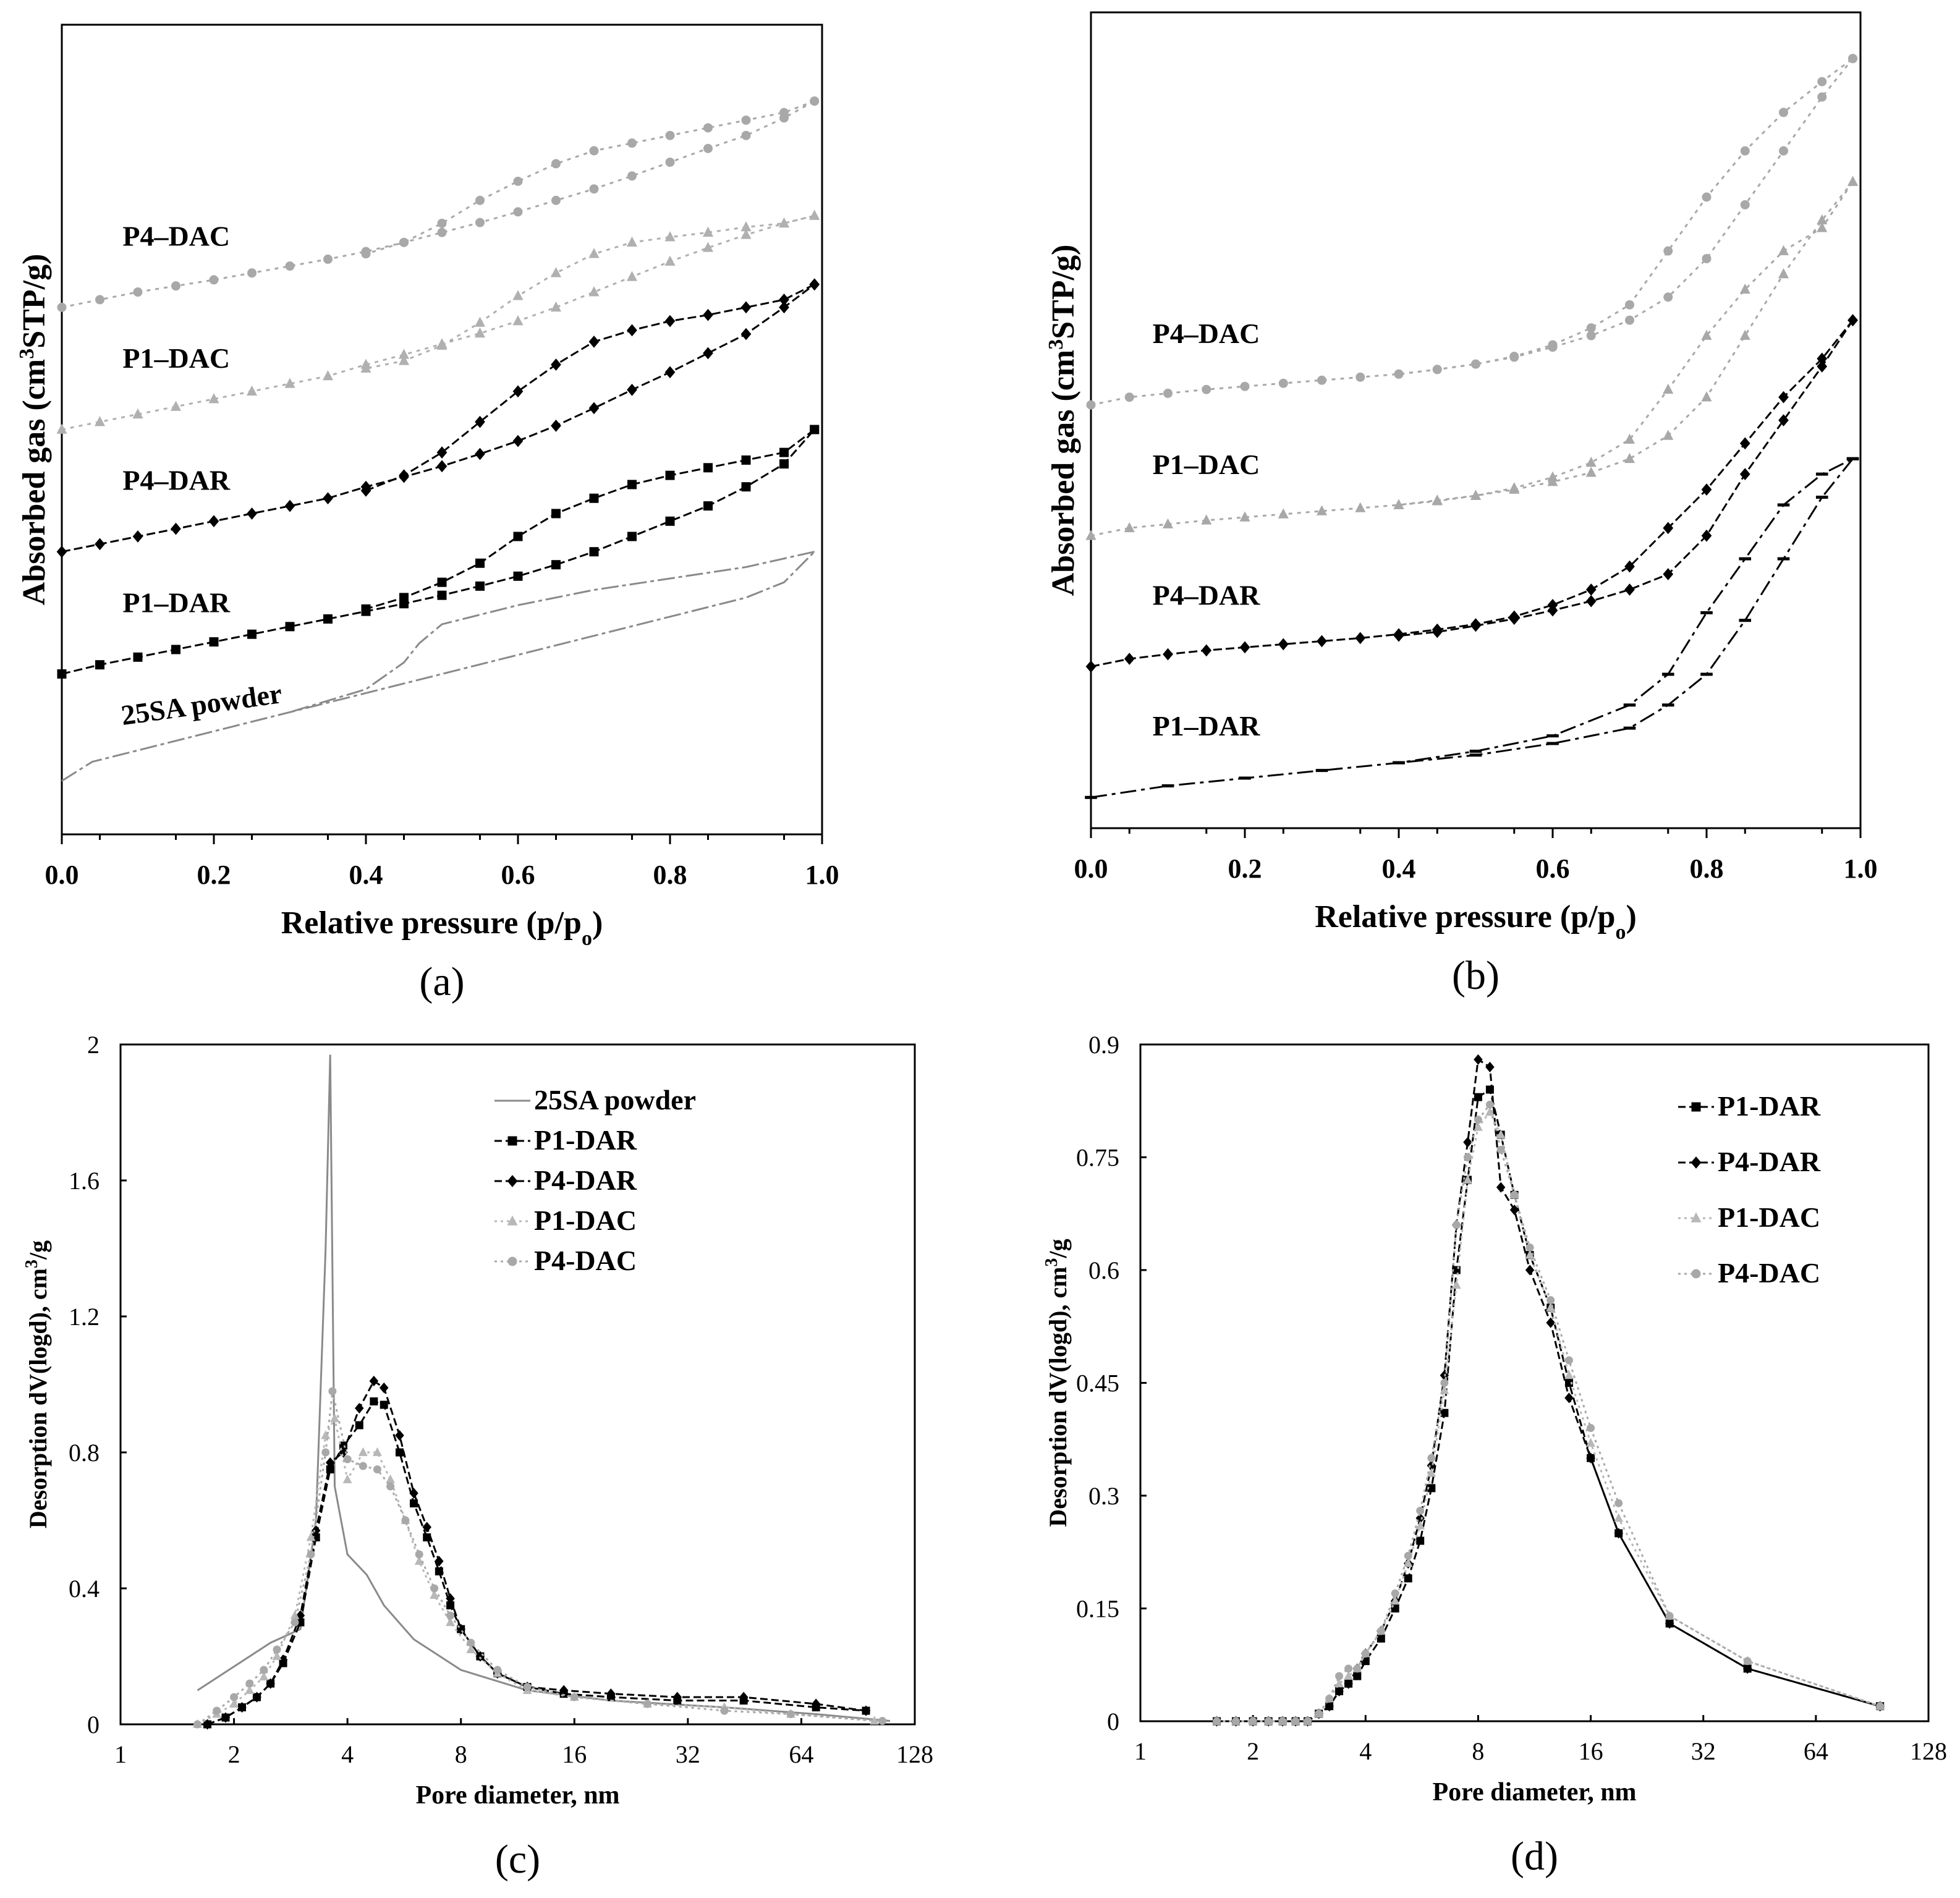 The width and height of the screenshot is (1960, 1898). I want to click on y-tick-label: 0.3, so click(1104, 1496).